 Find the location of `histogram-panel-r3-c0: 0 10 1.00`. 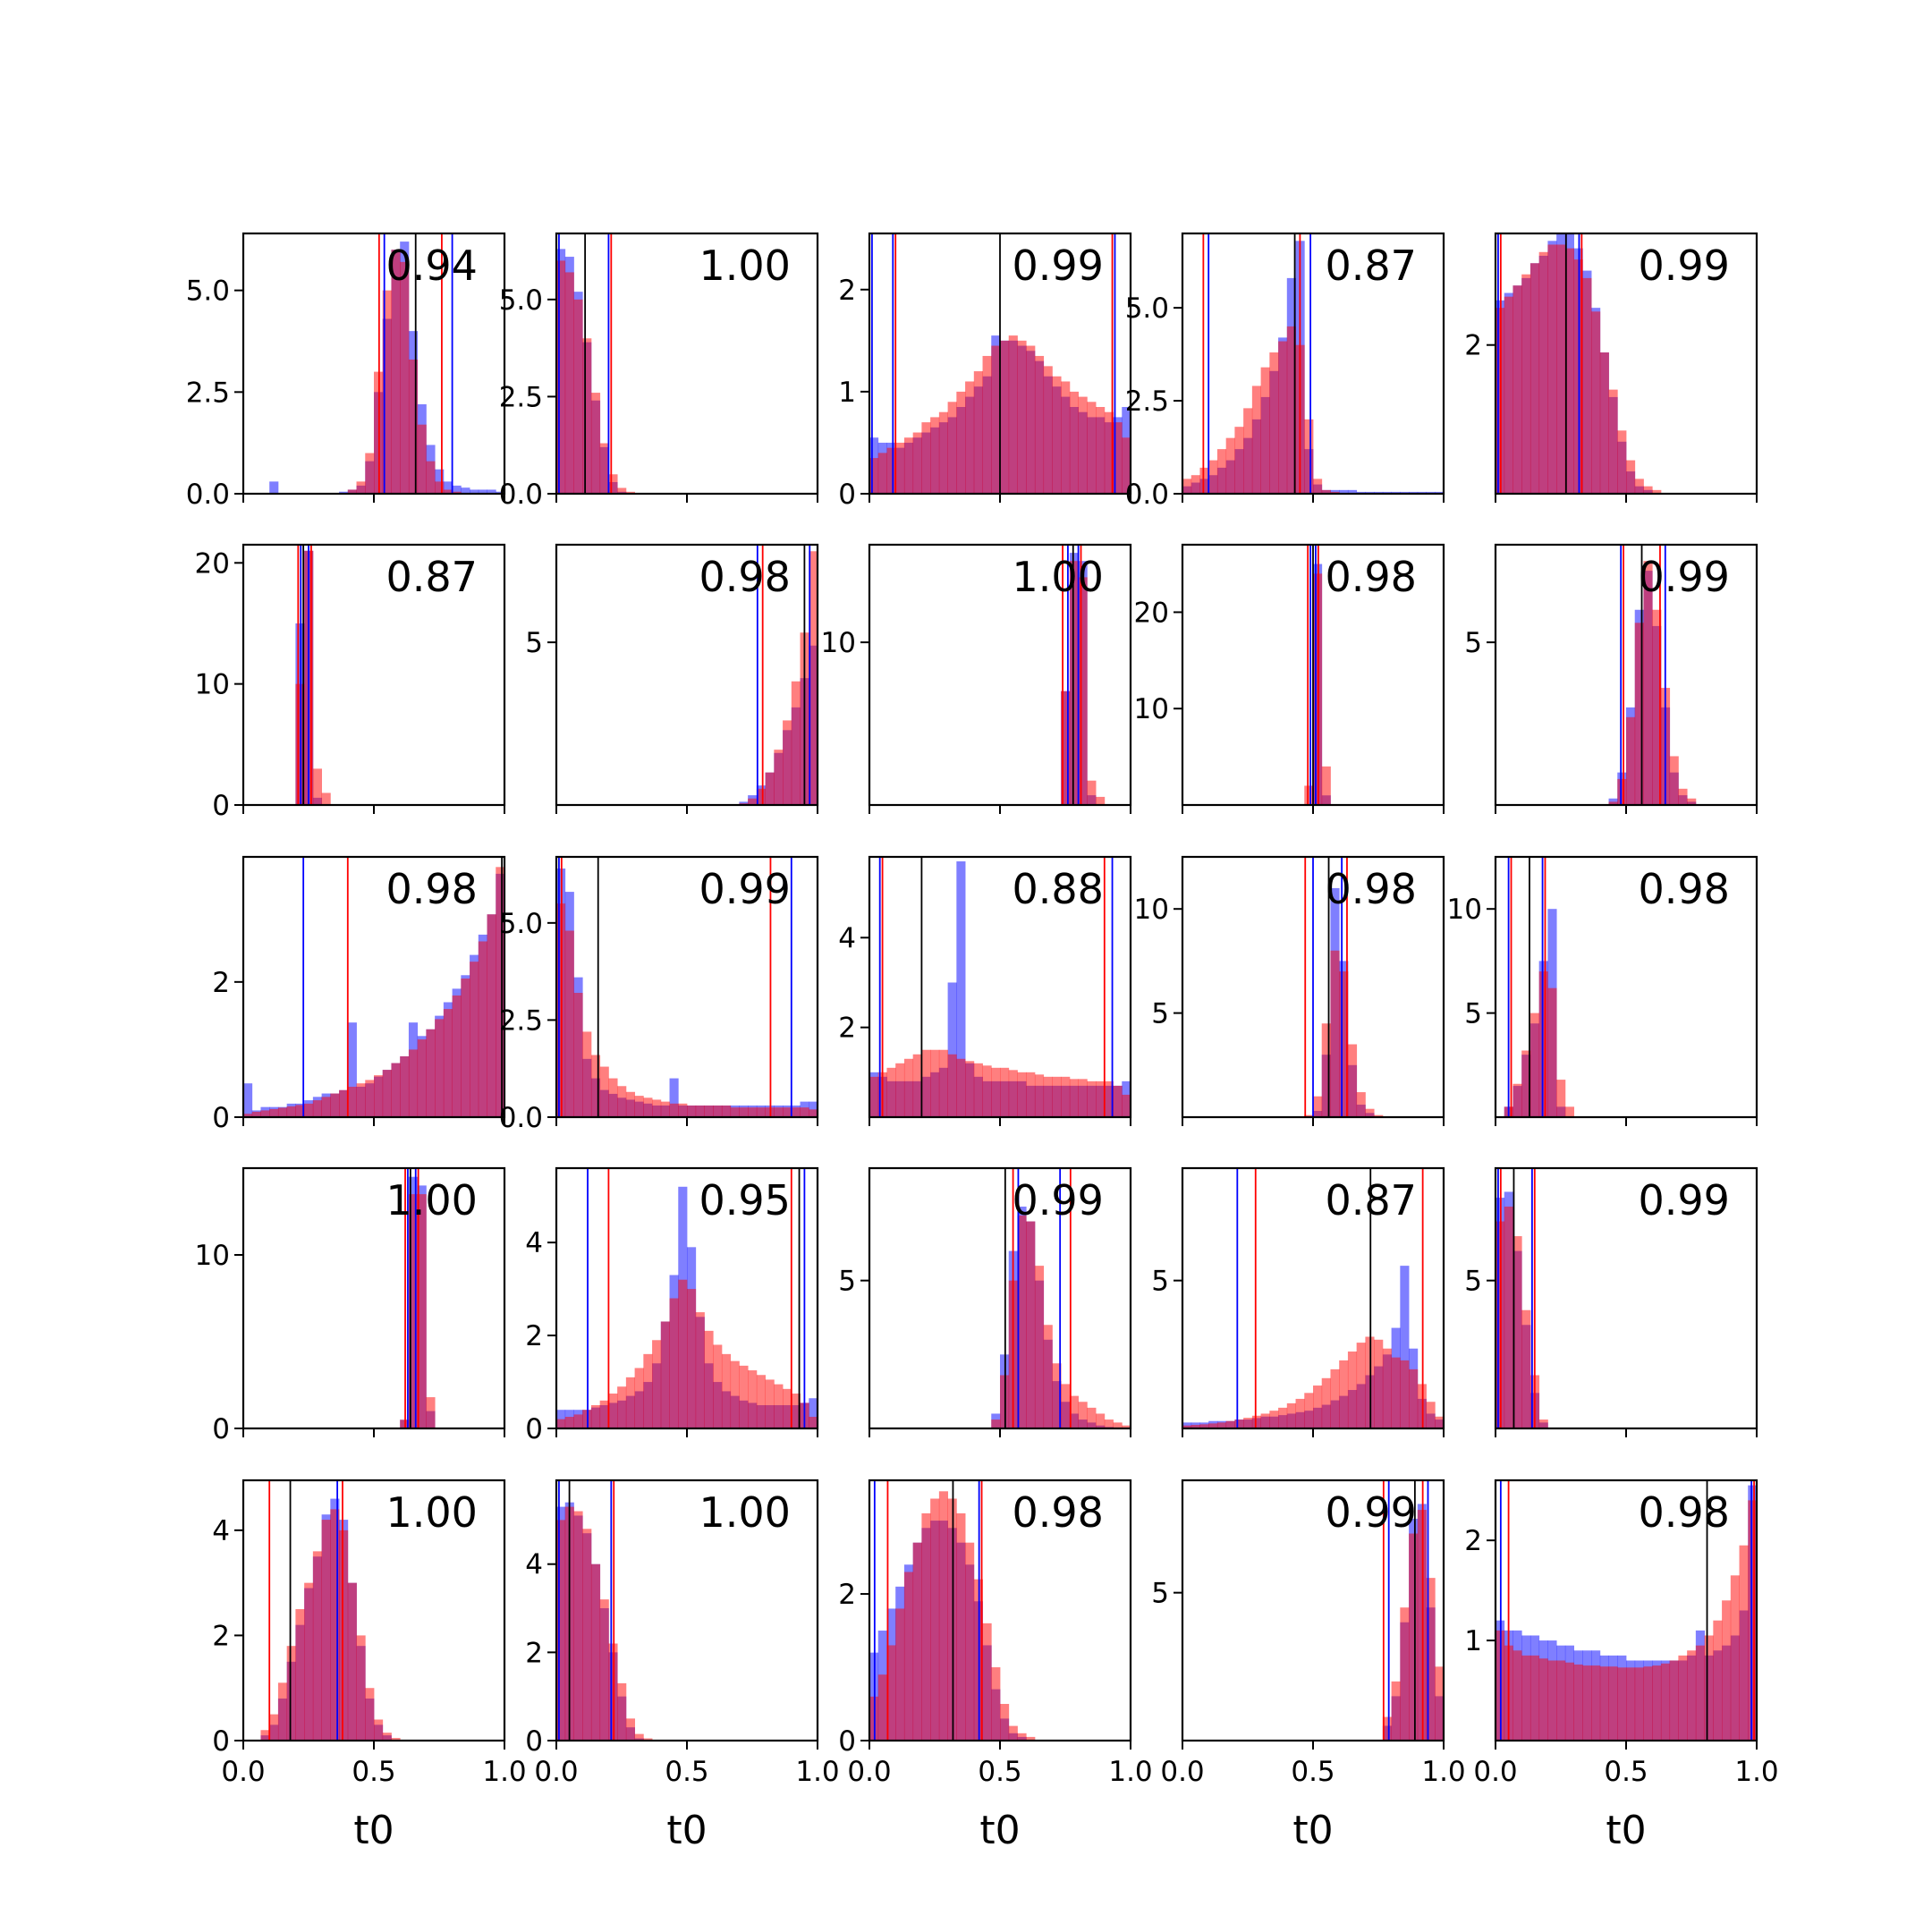

histogram-panel-r3-c0: 0 10 1.00 is located at coordinates (350, 1305).